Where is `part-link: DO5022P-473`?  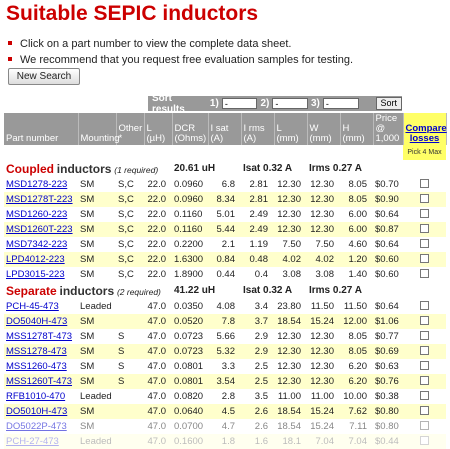
part-link: DO5022P-473 is located at coordinates (36, 426).